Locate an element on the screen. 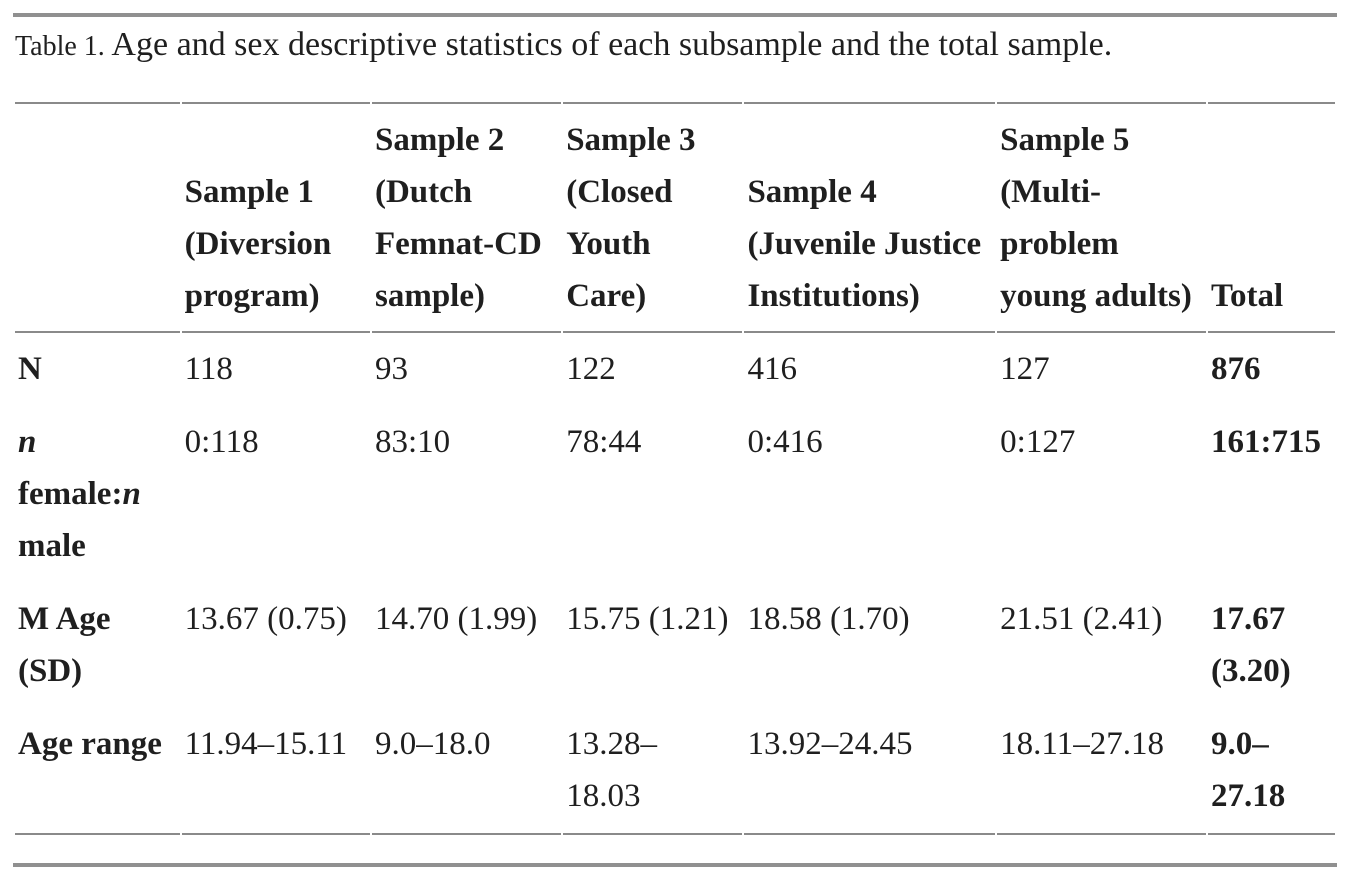  cell-age-total: 17.67 (3.20) is located at coordinates (1250, 645).